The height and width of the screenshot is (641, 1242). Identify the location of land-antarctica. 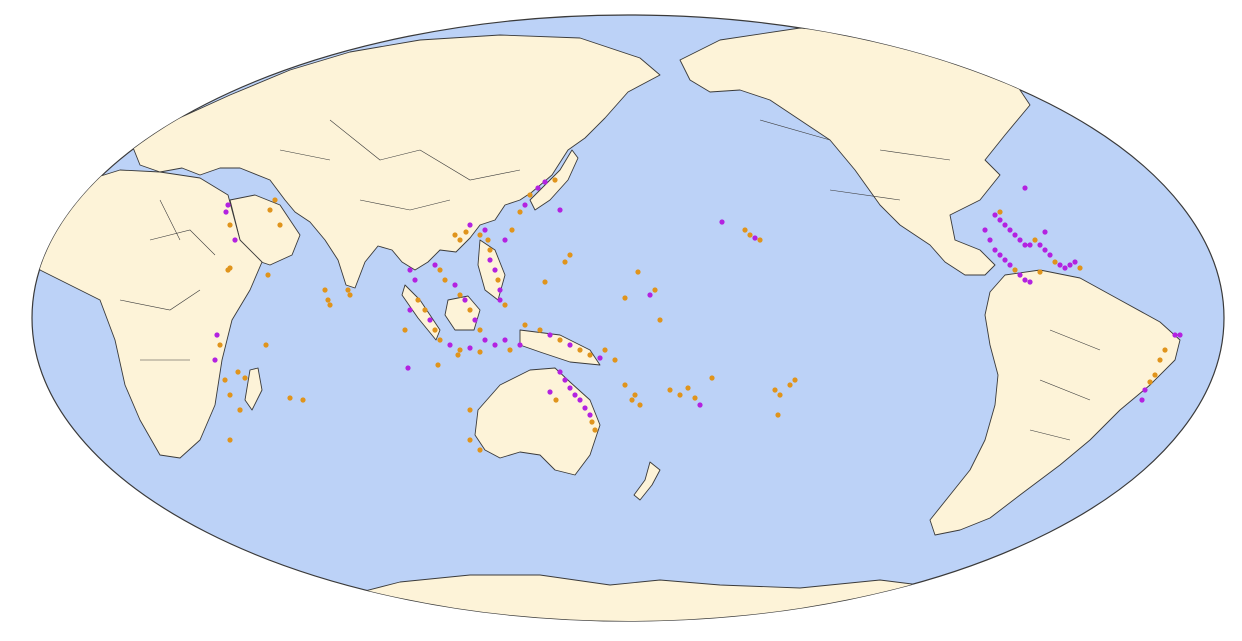
(625, 597).